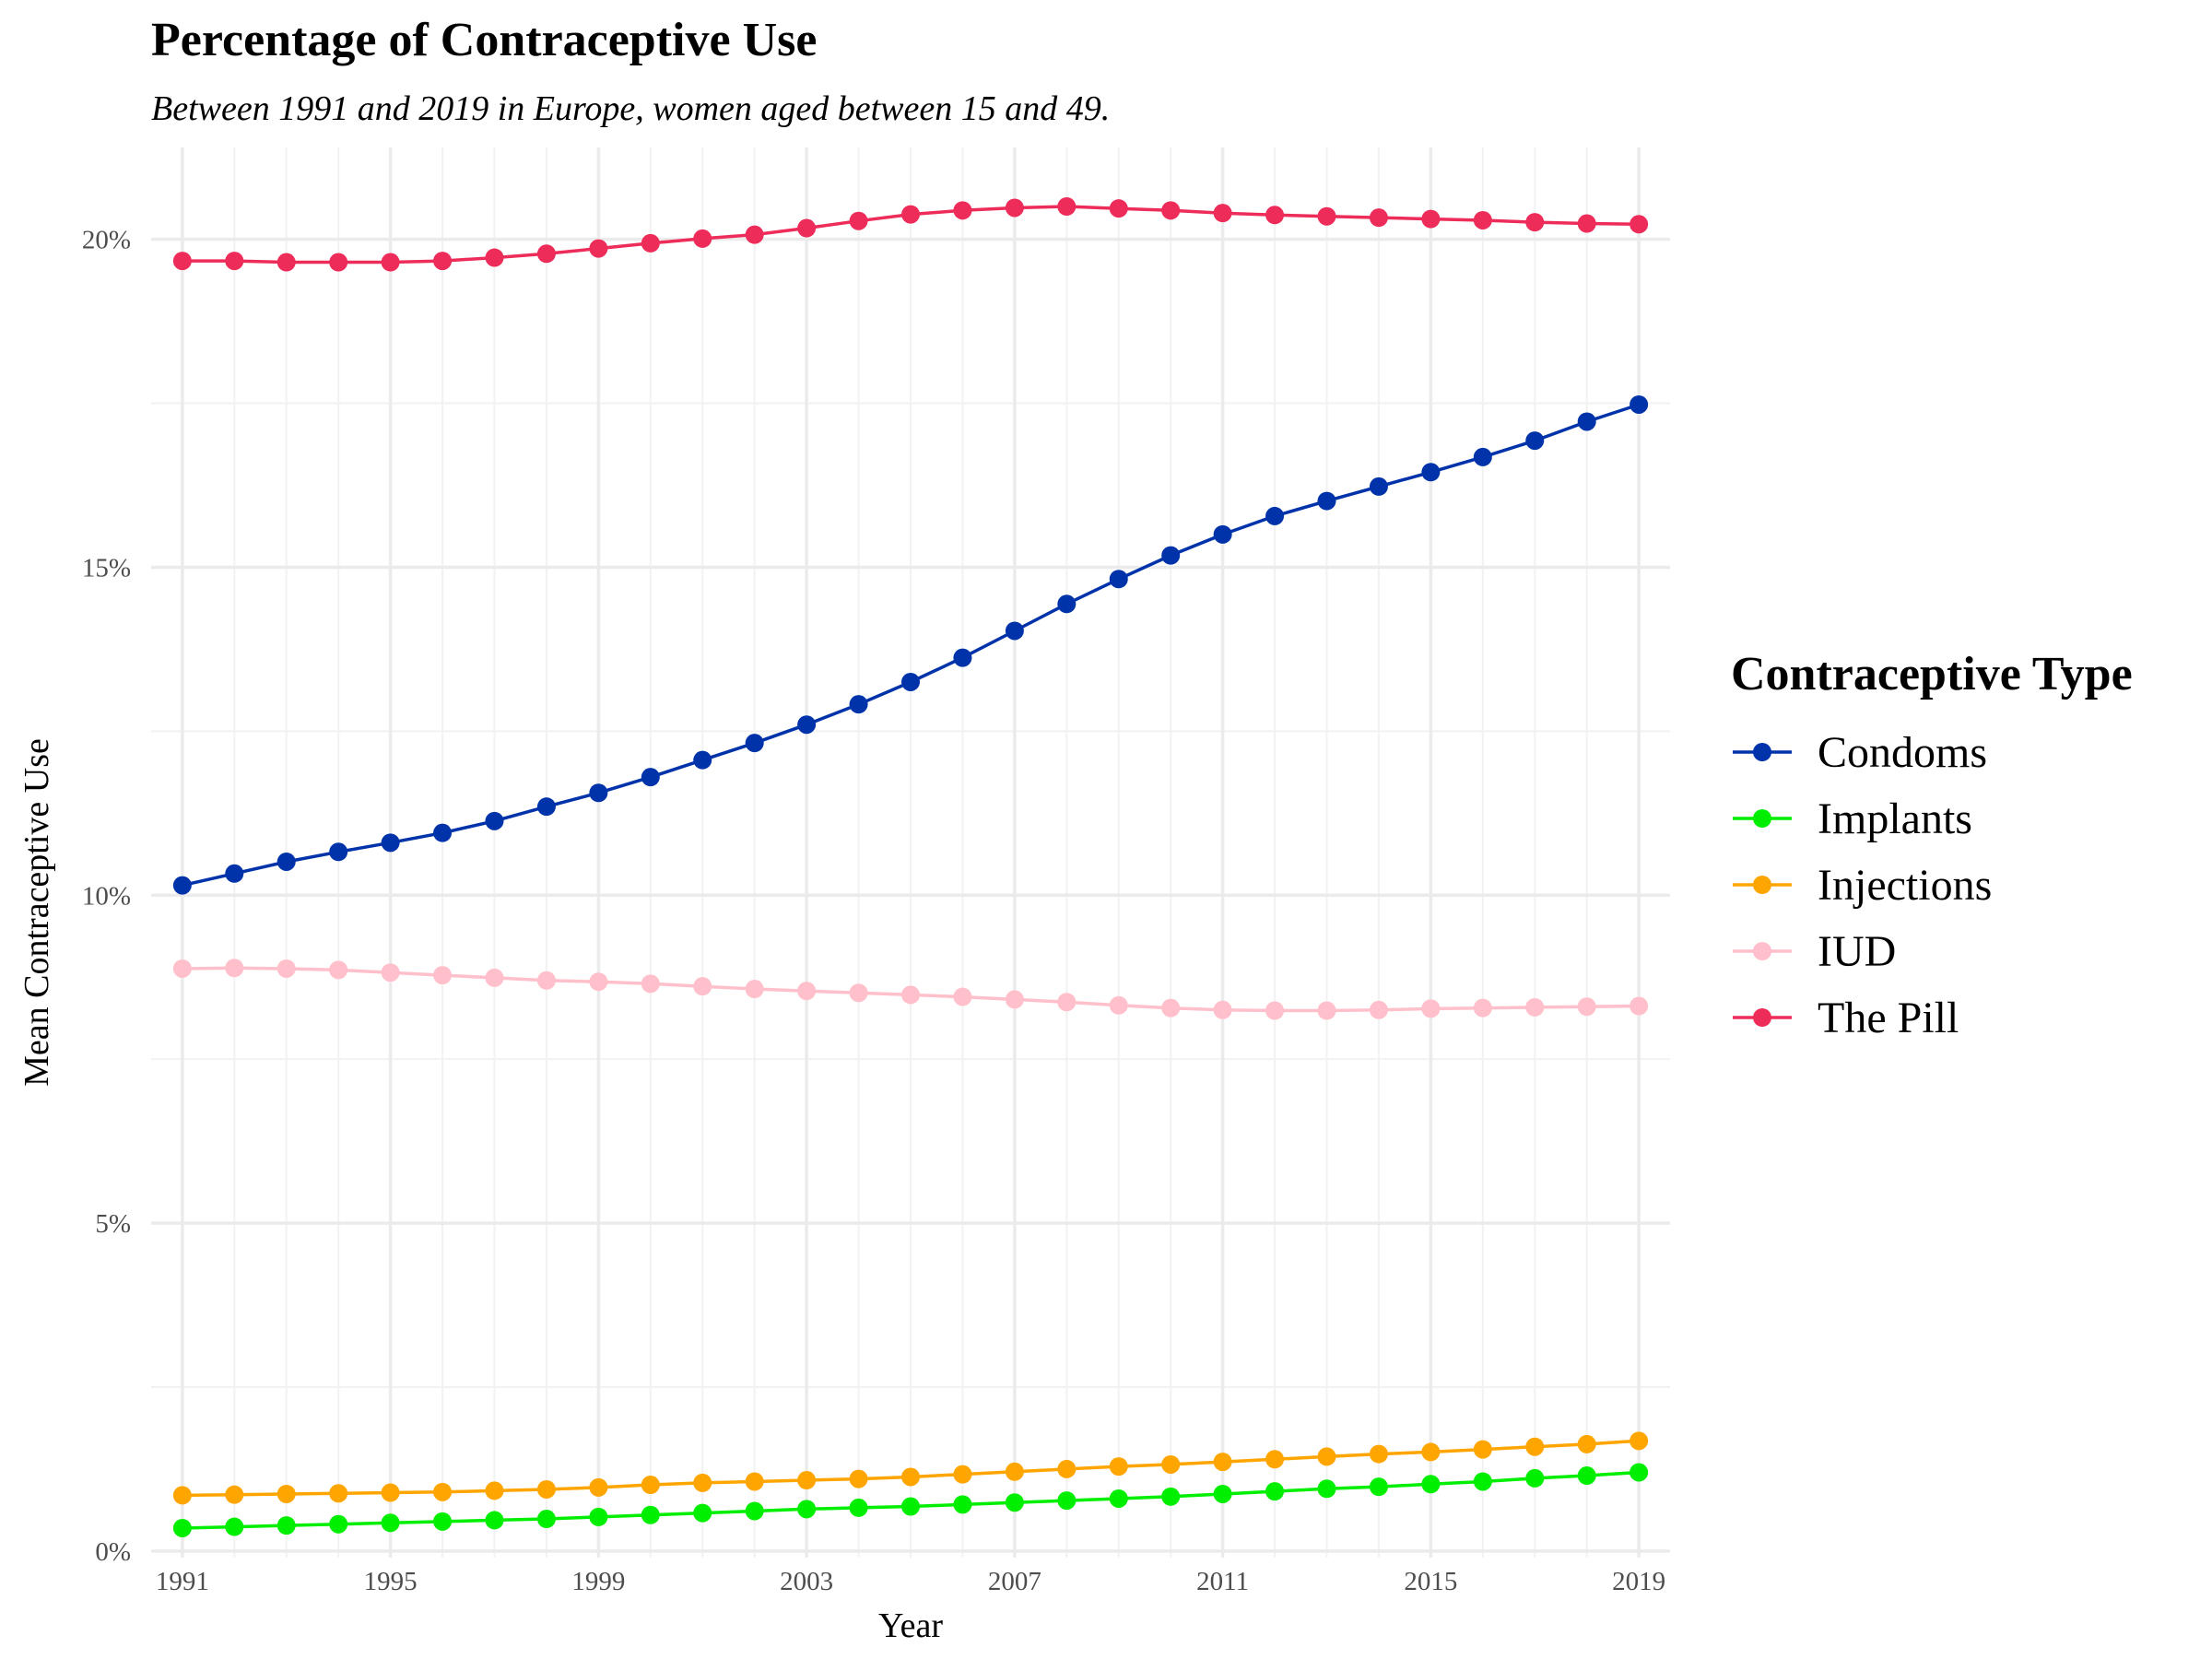 This screenshot has width=2212, height=1659. I want to click on legend-title: Contraceptive Type, so click(1932, 674).